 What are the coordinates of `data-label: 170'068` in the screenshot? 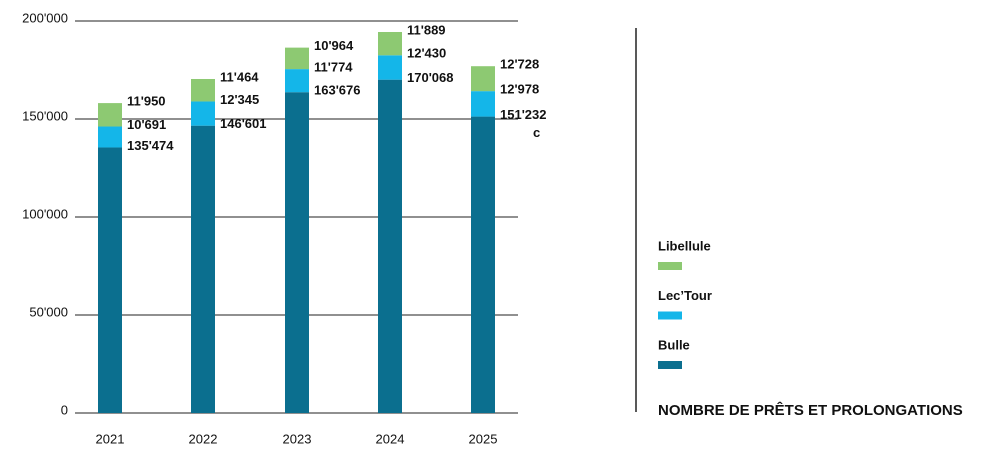 It's located at (430, 77).